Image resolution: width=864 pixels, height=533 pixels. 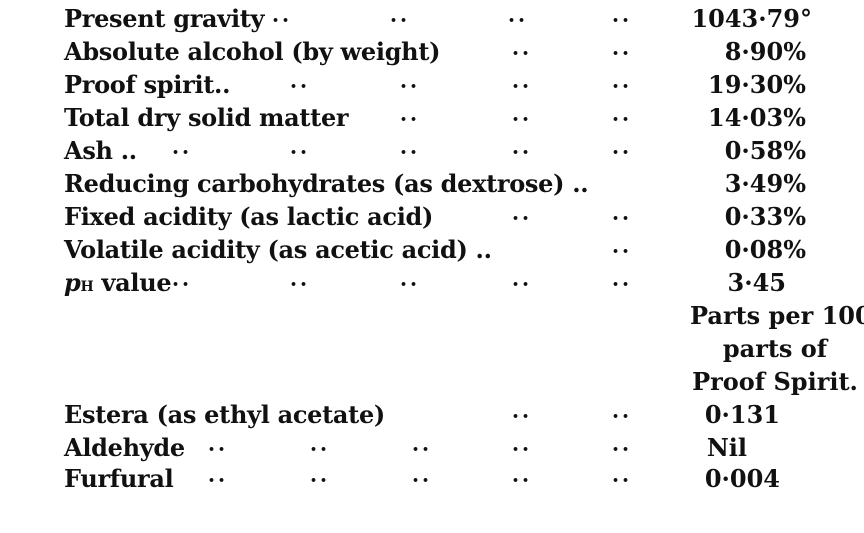 I want to click on table-row: Estera (as ethyl acetate) 0·131, so click(x=432, y=414).